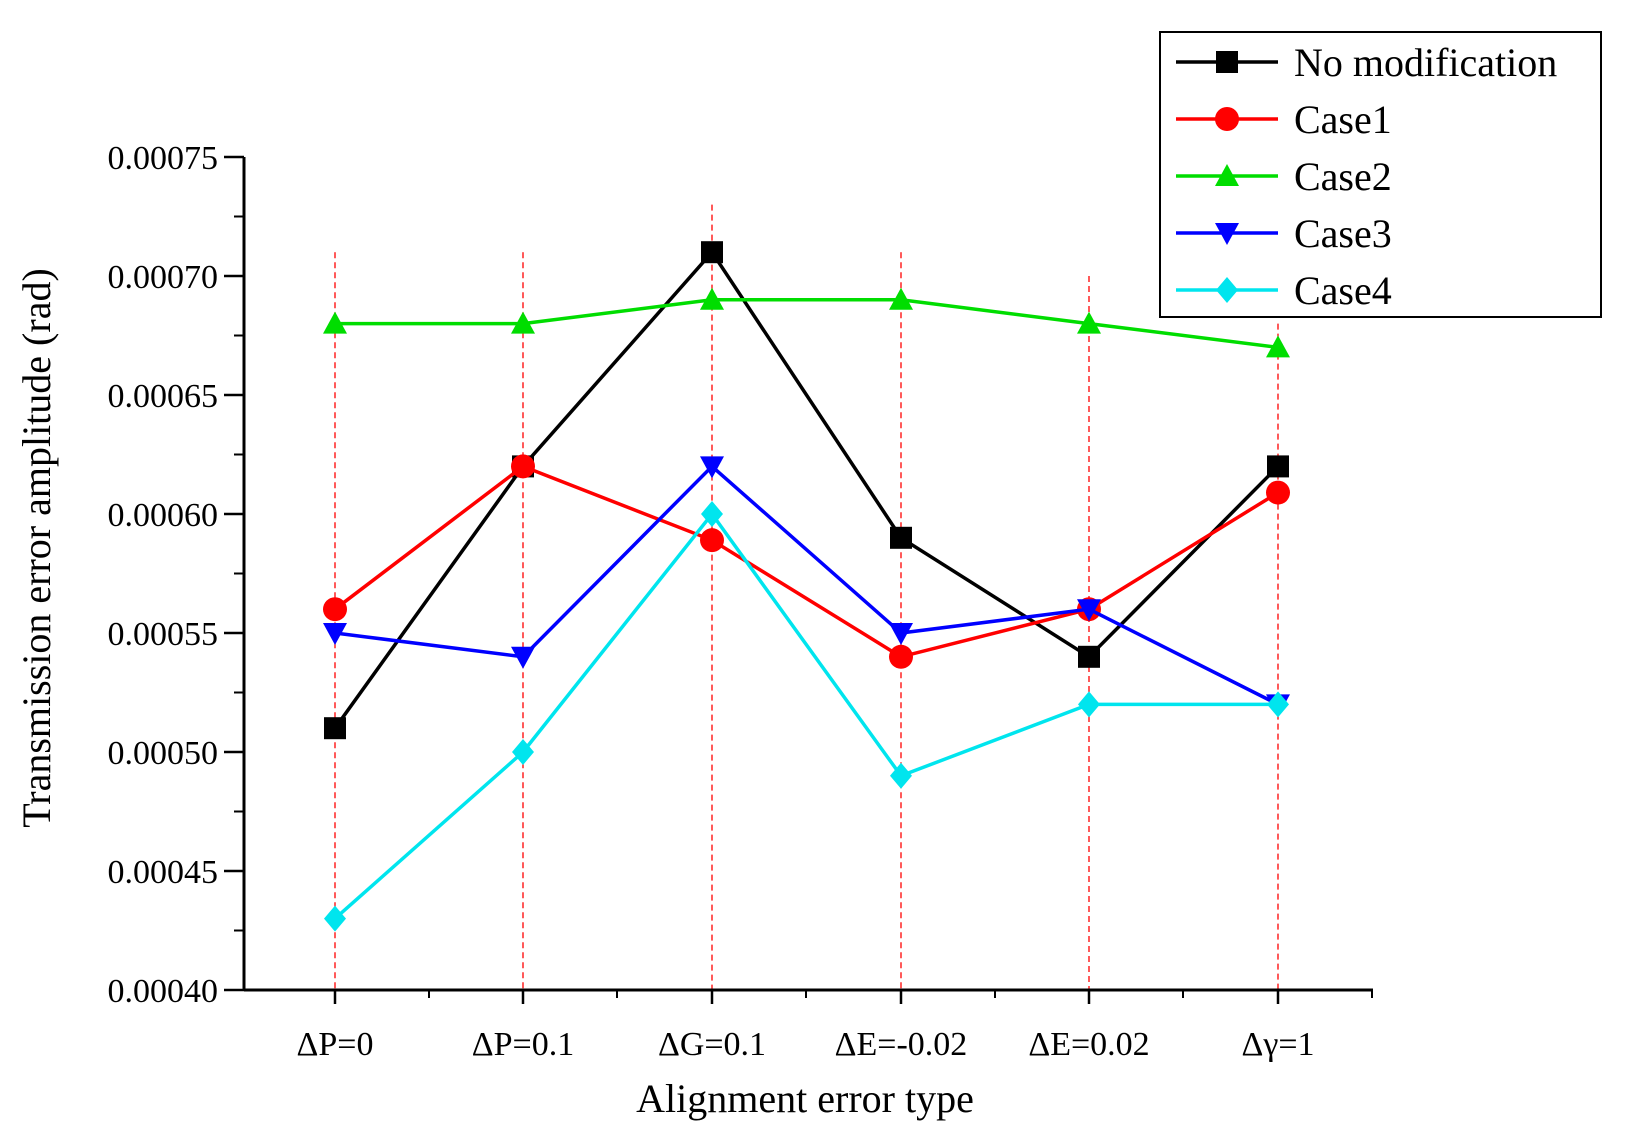 The width and height of the screenshot is (1626, 1146). I want to click on x-axis: ΔP=0 ΔP=0.1 ΔG=0.1 ΔE=-0.02 ΔE=0.02 Δγ=1, so click(808, 1025).